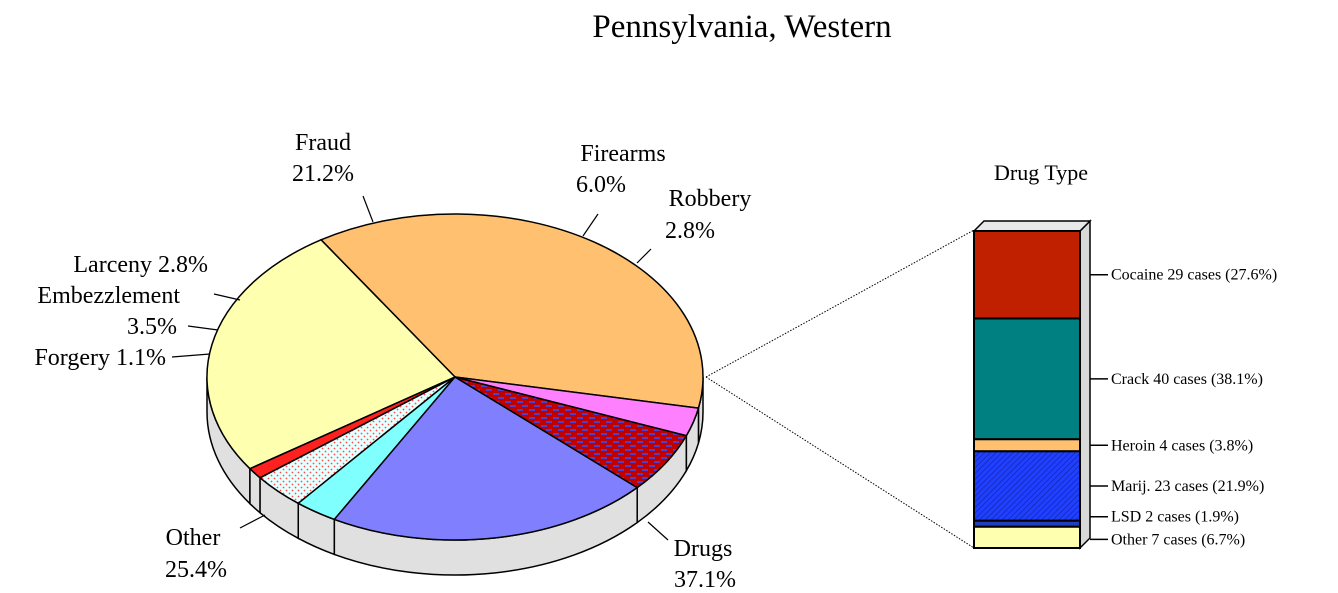  What do you see at coordinates (1187, 486) in the screenshot?
I see `bar-label-marij: Marij. 23 cases (21.9%)` at bounding box center [1187, 486].